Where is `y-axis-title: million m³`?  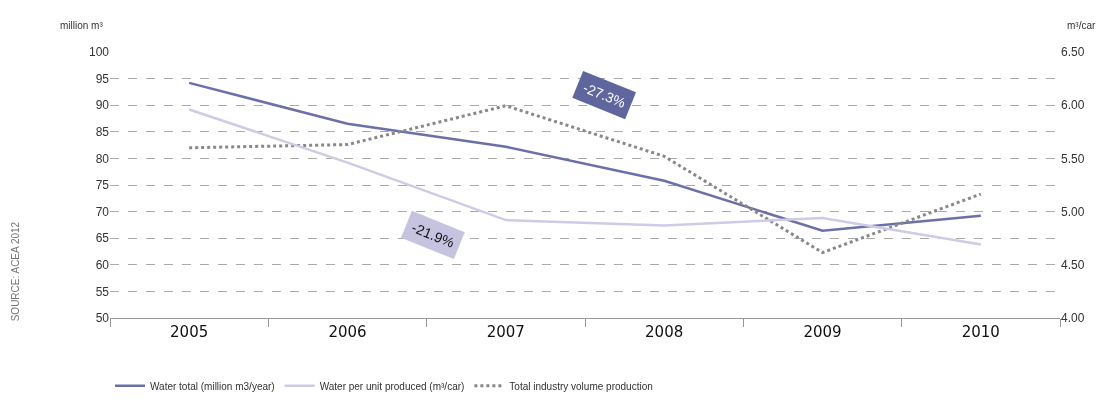 y-axis-title: million m³ is located at coordinates (82, 25).